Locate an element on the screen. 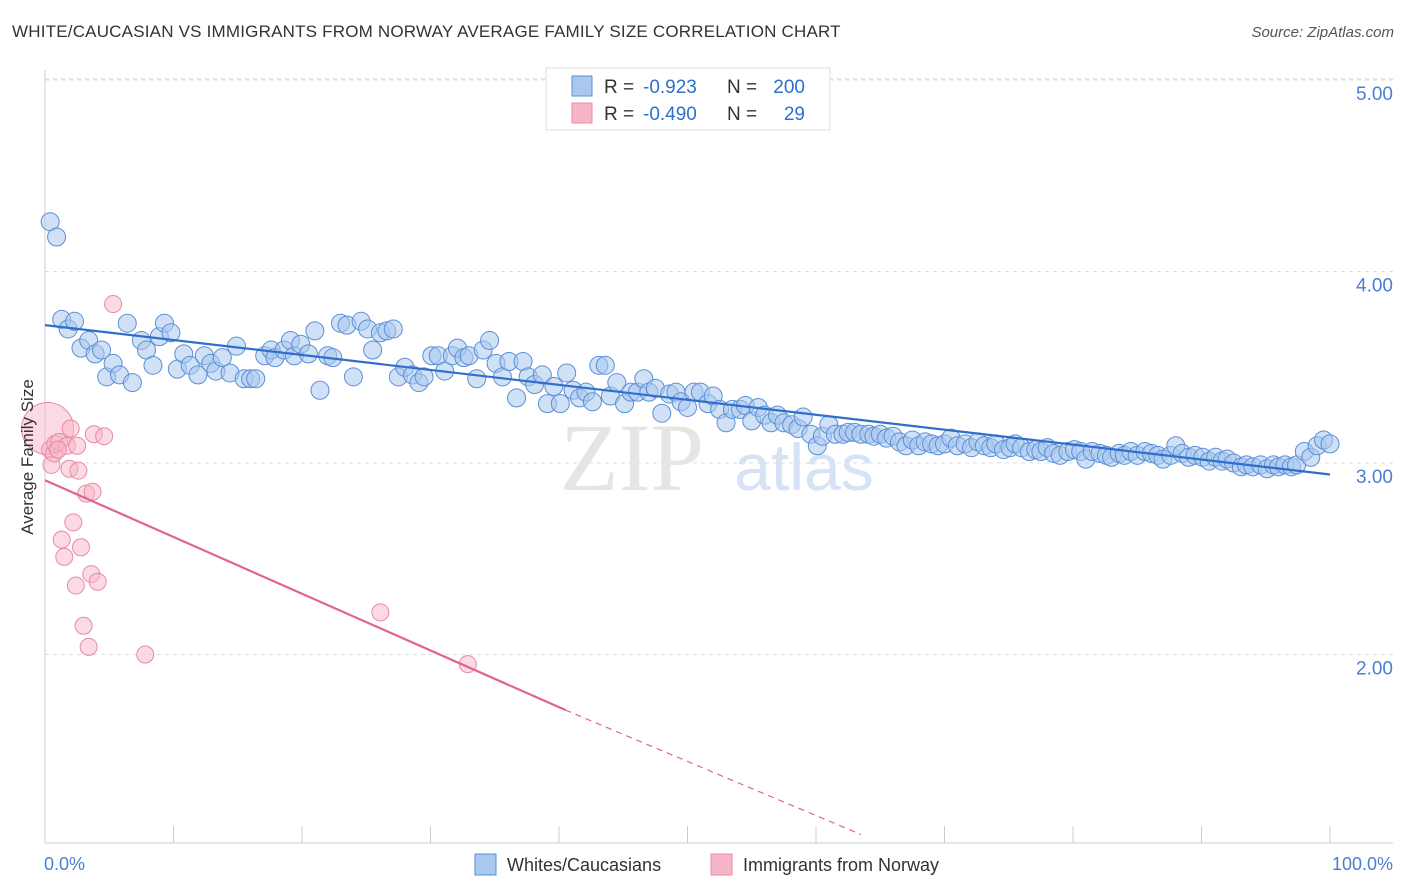 The image size is (1406, 892). legend-r-value-1: -0.923 is located at coordinates (670, 87).